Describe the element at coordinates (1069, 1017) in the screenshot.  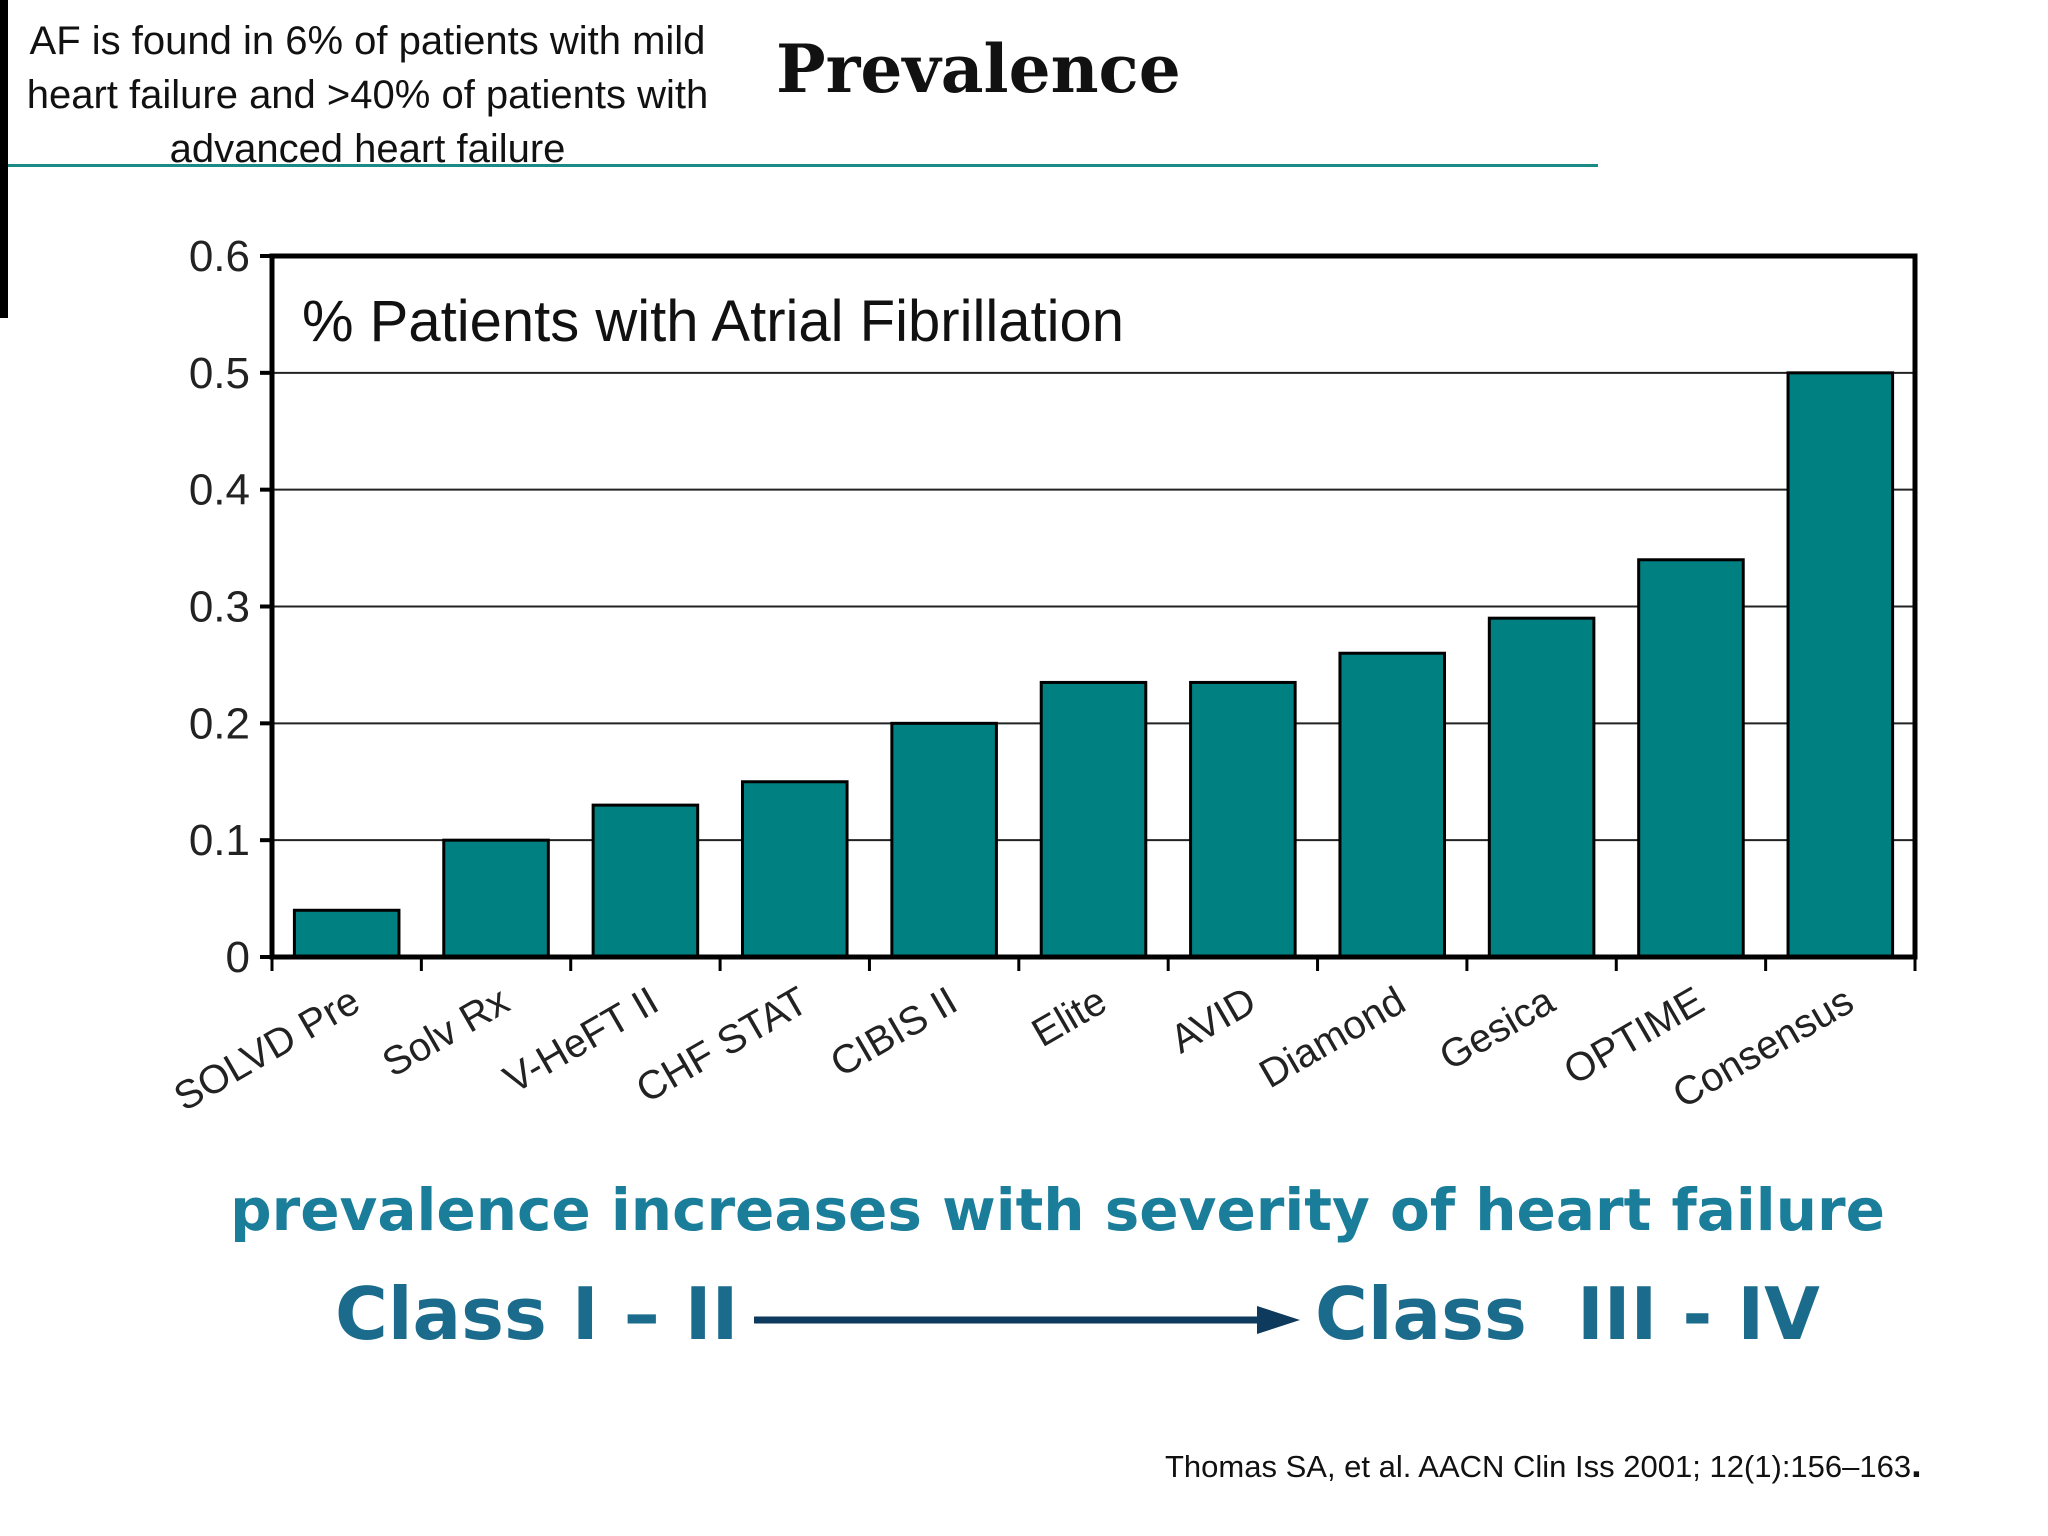
I see `x-tick-label: Elite` at that location.